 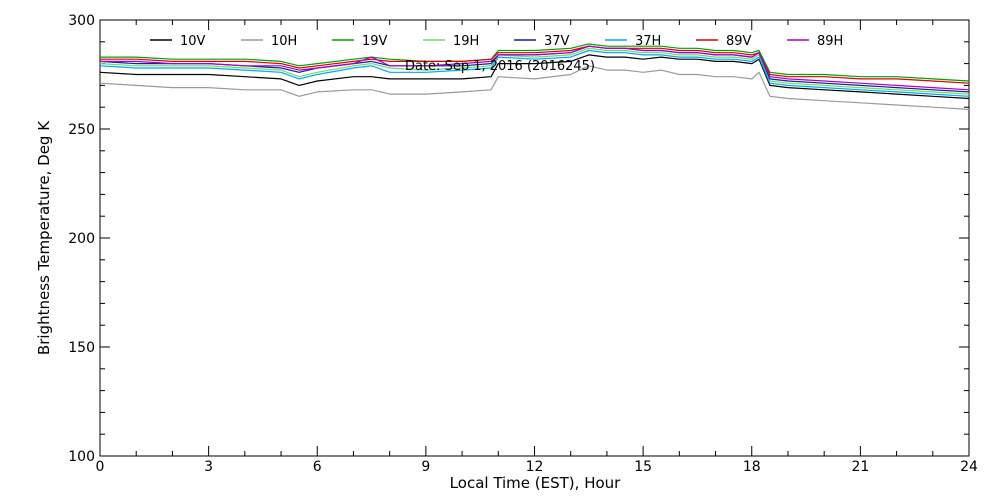 I want to click on date-annotation: Date: Sep 1, 2016 (2016245), so click(x=500, y=66).